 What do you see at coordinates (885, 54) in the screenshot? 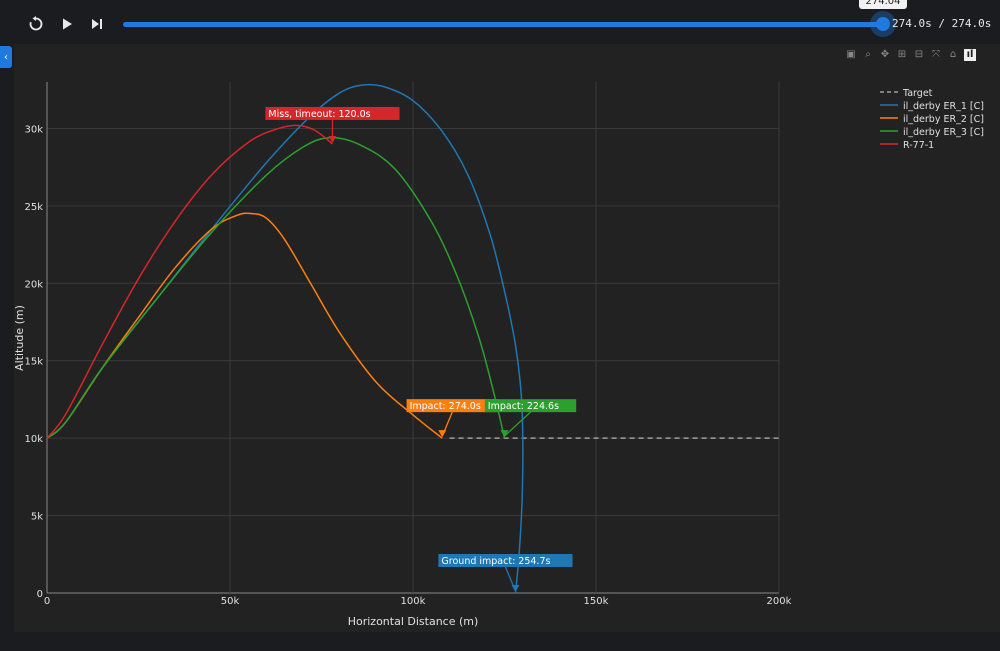
I see `pan-icon: ✥` at bounding box center [885, 54].